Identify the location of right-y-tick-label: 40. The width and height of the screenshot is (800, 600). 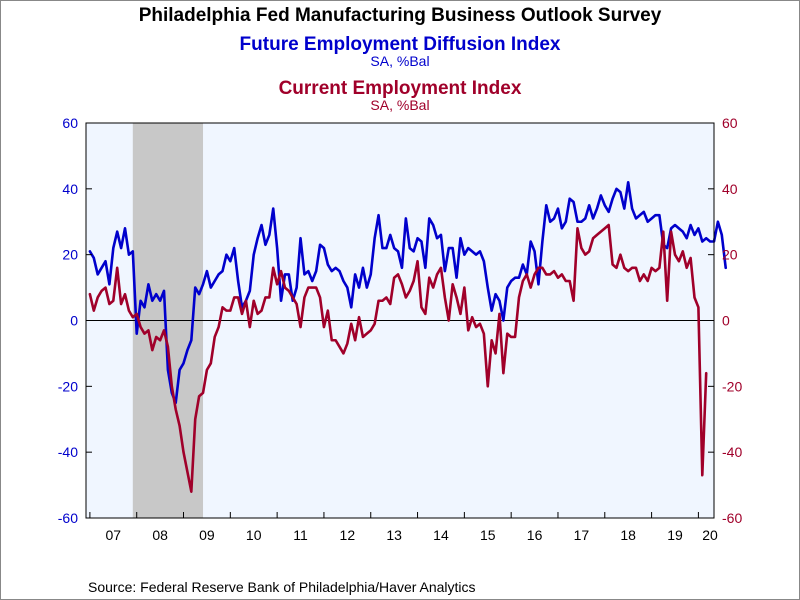
(730, 189).